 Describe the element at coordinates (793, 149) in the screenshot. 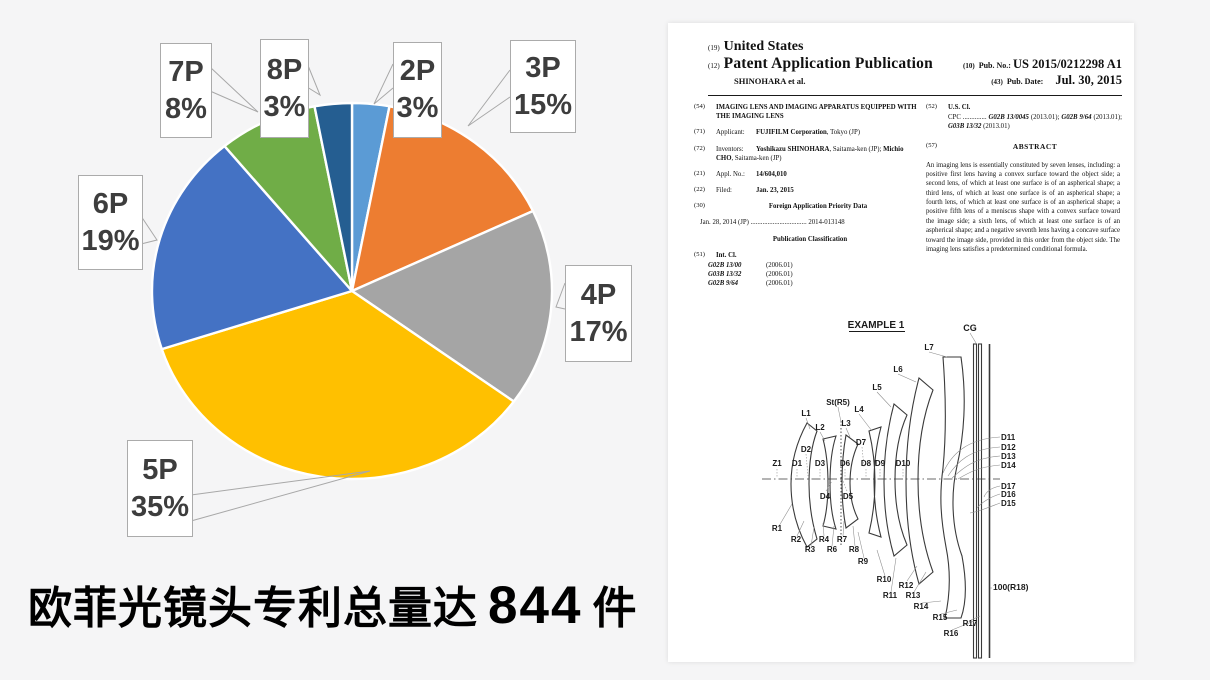

I see `inventor-1: Yoshikazu SHINOHARA` at that location.